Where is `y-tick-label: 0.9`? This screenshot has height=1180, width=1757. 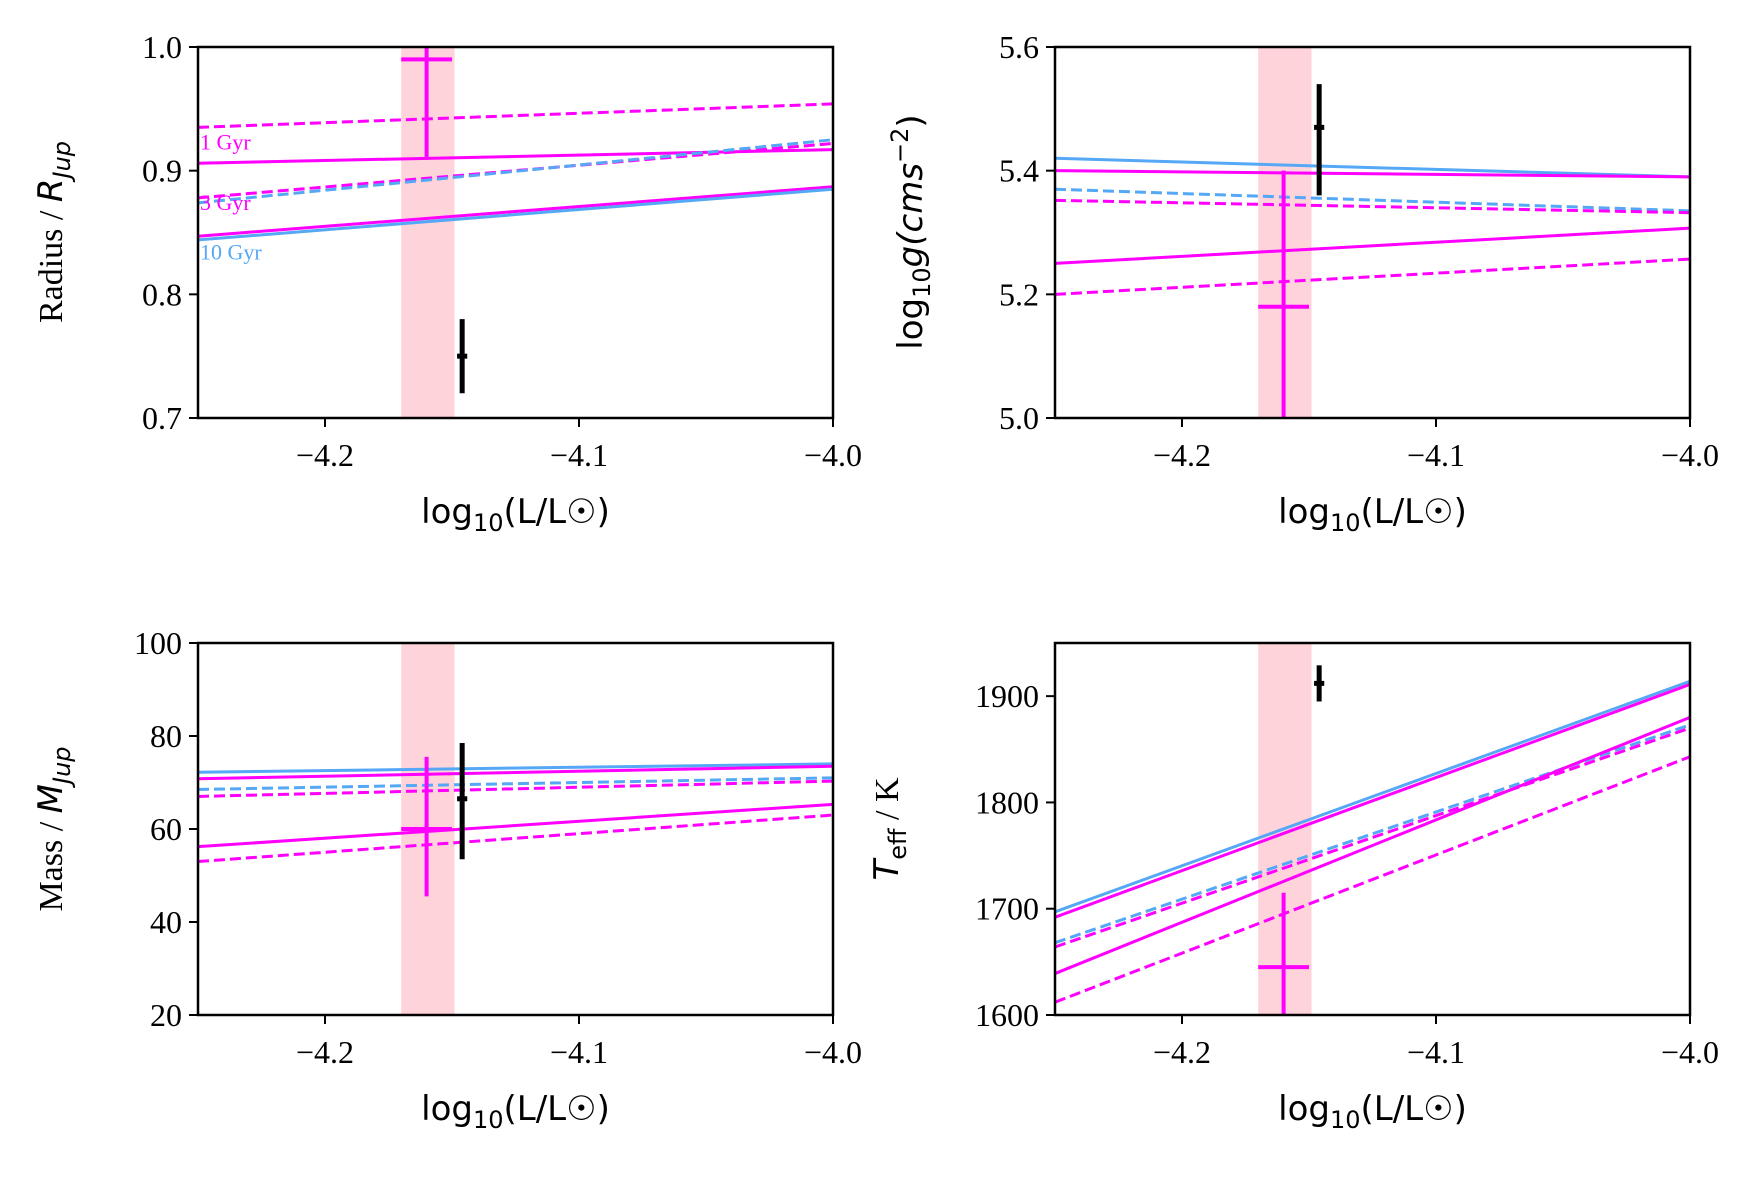
y-tick-label: 0.9 is located at coordinates (162, 171).